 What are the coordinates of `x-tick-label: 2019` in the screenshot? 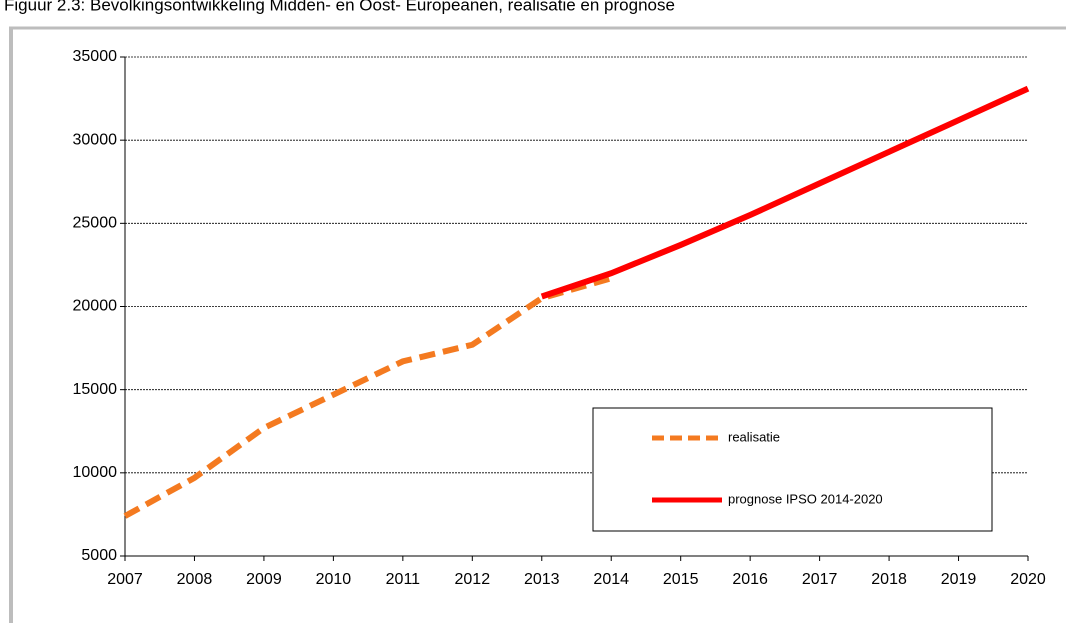 It's located at (959, 579).